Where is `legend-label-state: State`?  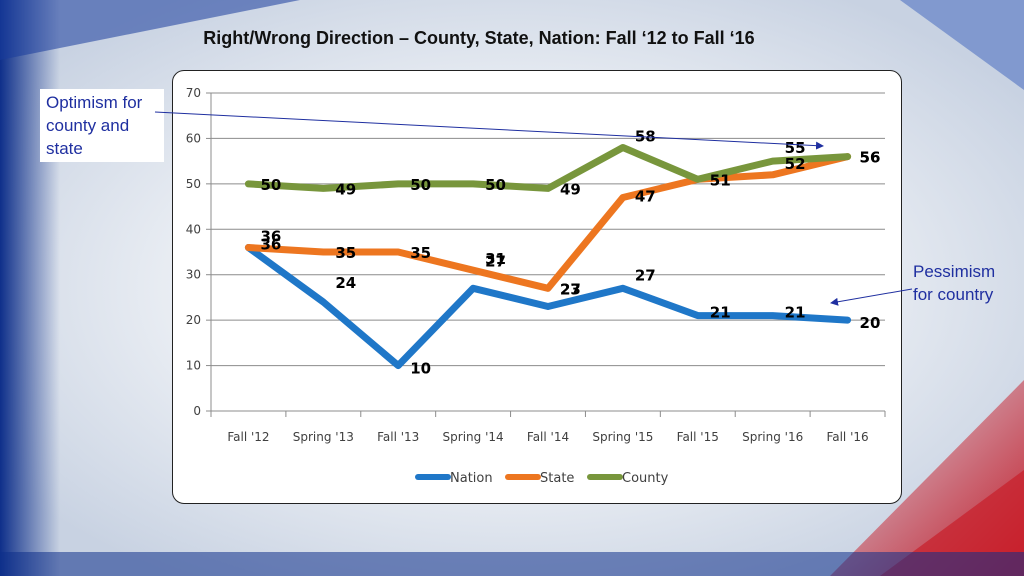
legend-label-state: State is located at coordinates (557, 478).